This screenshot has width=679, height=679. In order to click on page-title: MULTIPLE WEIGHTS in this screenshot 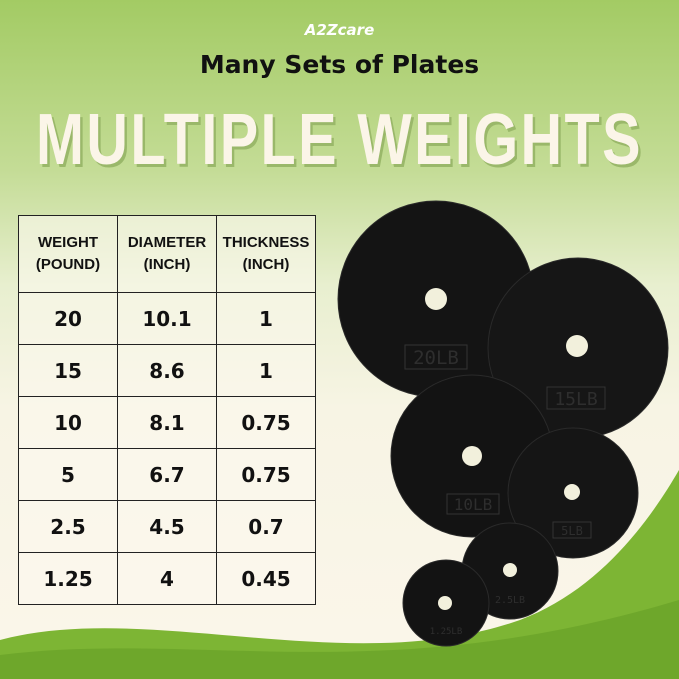, I will do `click(339, 140)`.